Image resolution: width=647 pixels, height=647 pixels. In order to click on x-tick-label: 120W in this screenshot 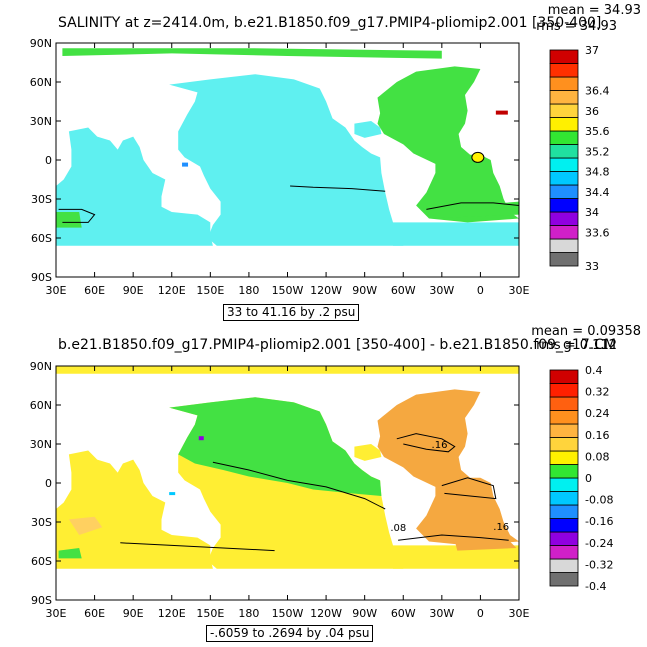, I will do `click(326, 613)`.